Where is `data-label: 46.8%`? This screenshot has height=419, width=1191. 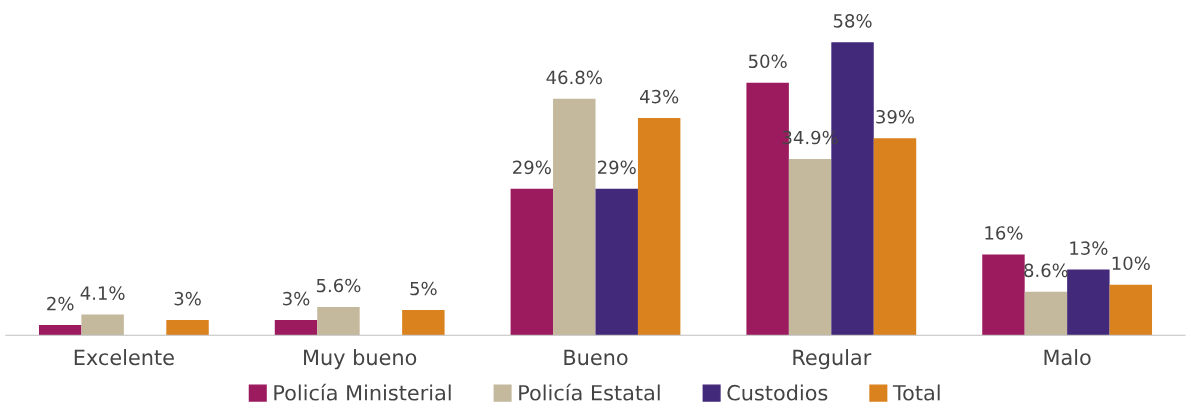
data-label: 46.8% is located at coordinates (574, 77).